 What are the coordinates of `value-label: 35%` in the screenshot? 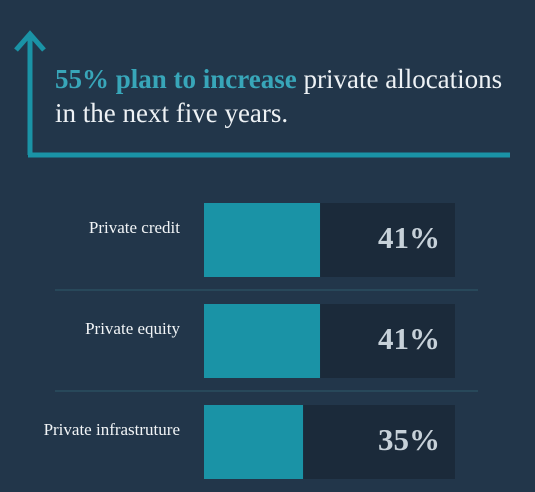 It's located at (409, 439).